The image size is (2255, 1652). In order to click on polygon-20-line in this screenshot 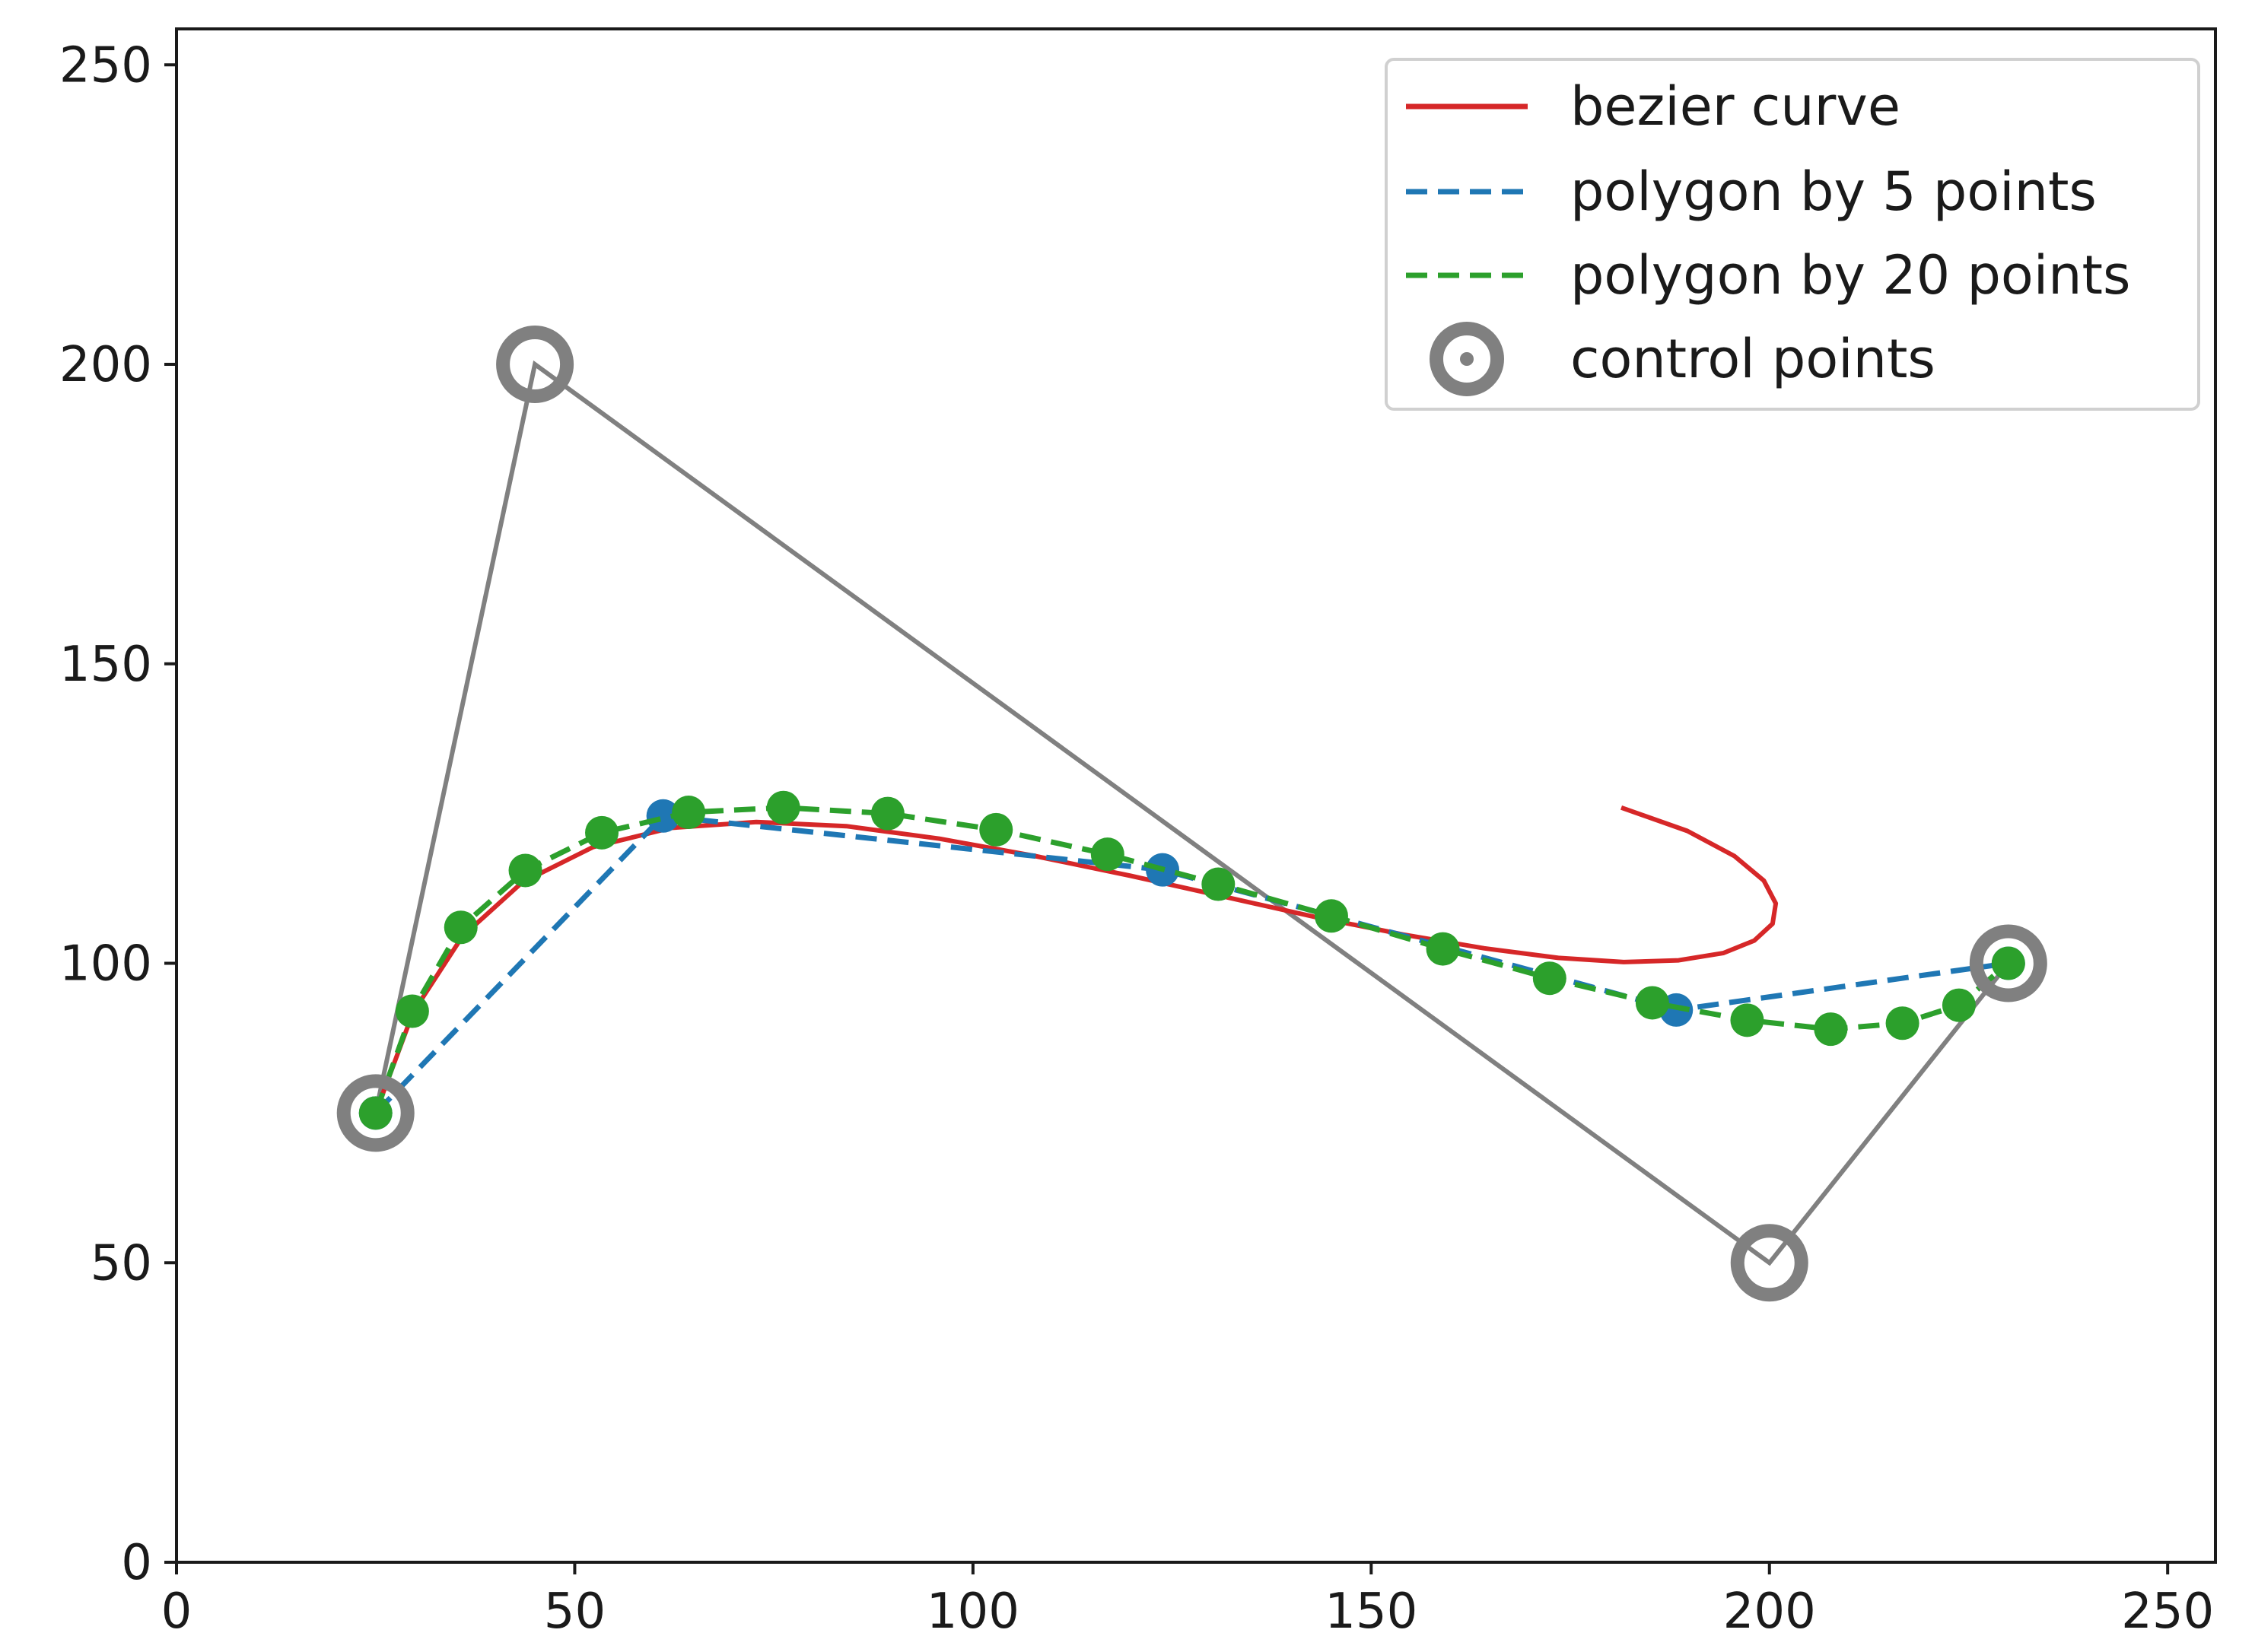, I will do `click(1192, 959)`.